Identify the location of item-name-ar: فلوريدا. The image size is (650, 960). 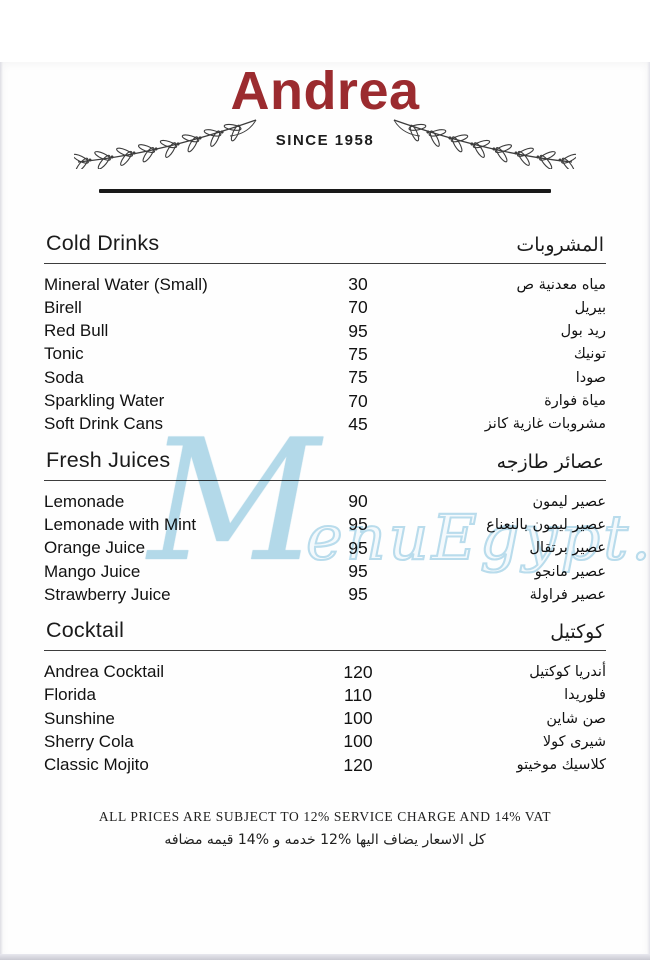
(585, 695).